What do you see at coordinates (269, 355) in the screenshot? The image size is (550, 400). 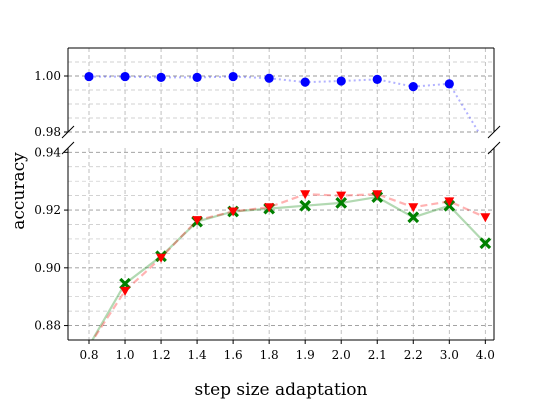 I see `x-tick-label: 1.8` at bounding box center [269, 355].